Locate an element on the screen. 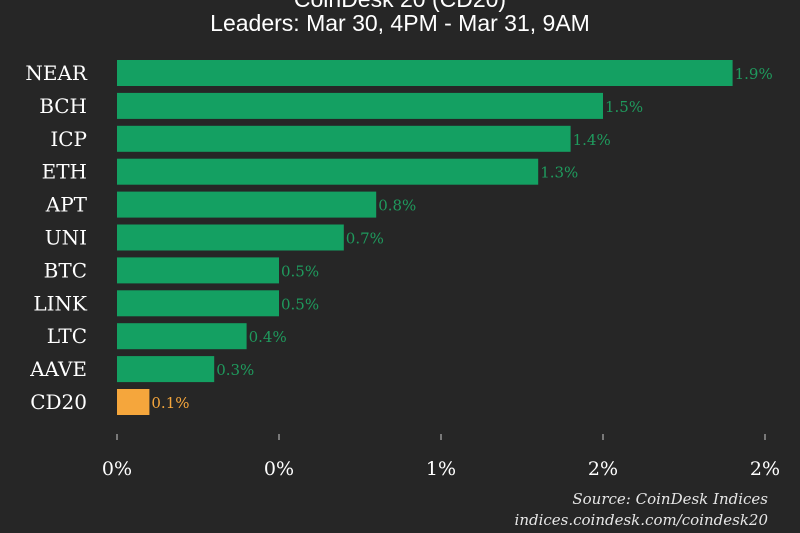 This screenshot has width=800, height=533. value-label-link: 0.5% is located at coordinates (300, 304).